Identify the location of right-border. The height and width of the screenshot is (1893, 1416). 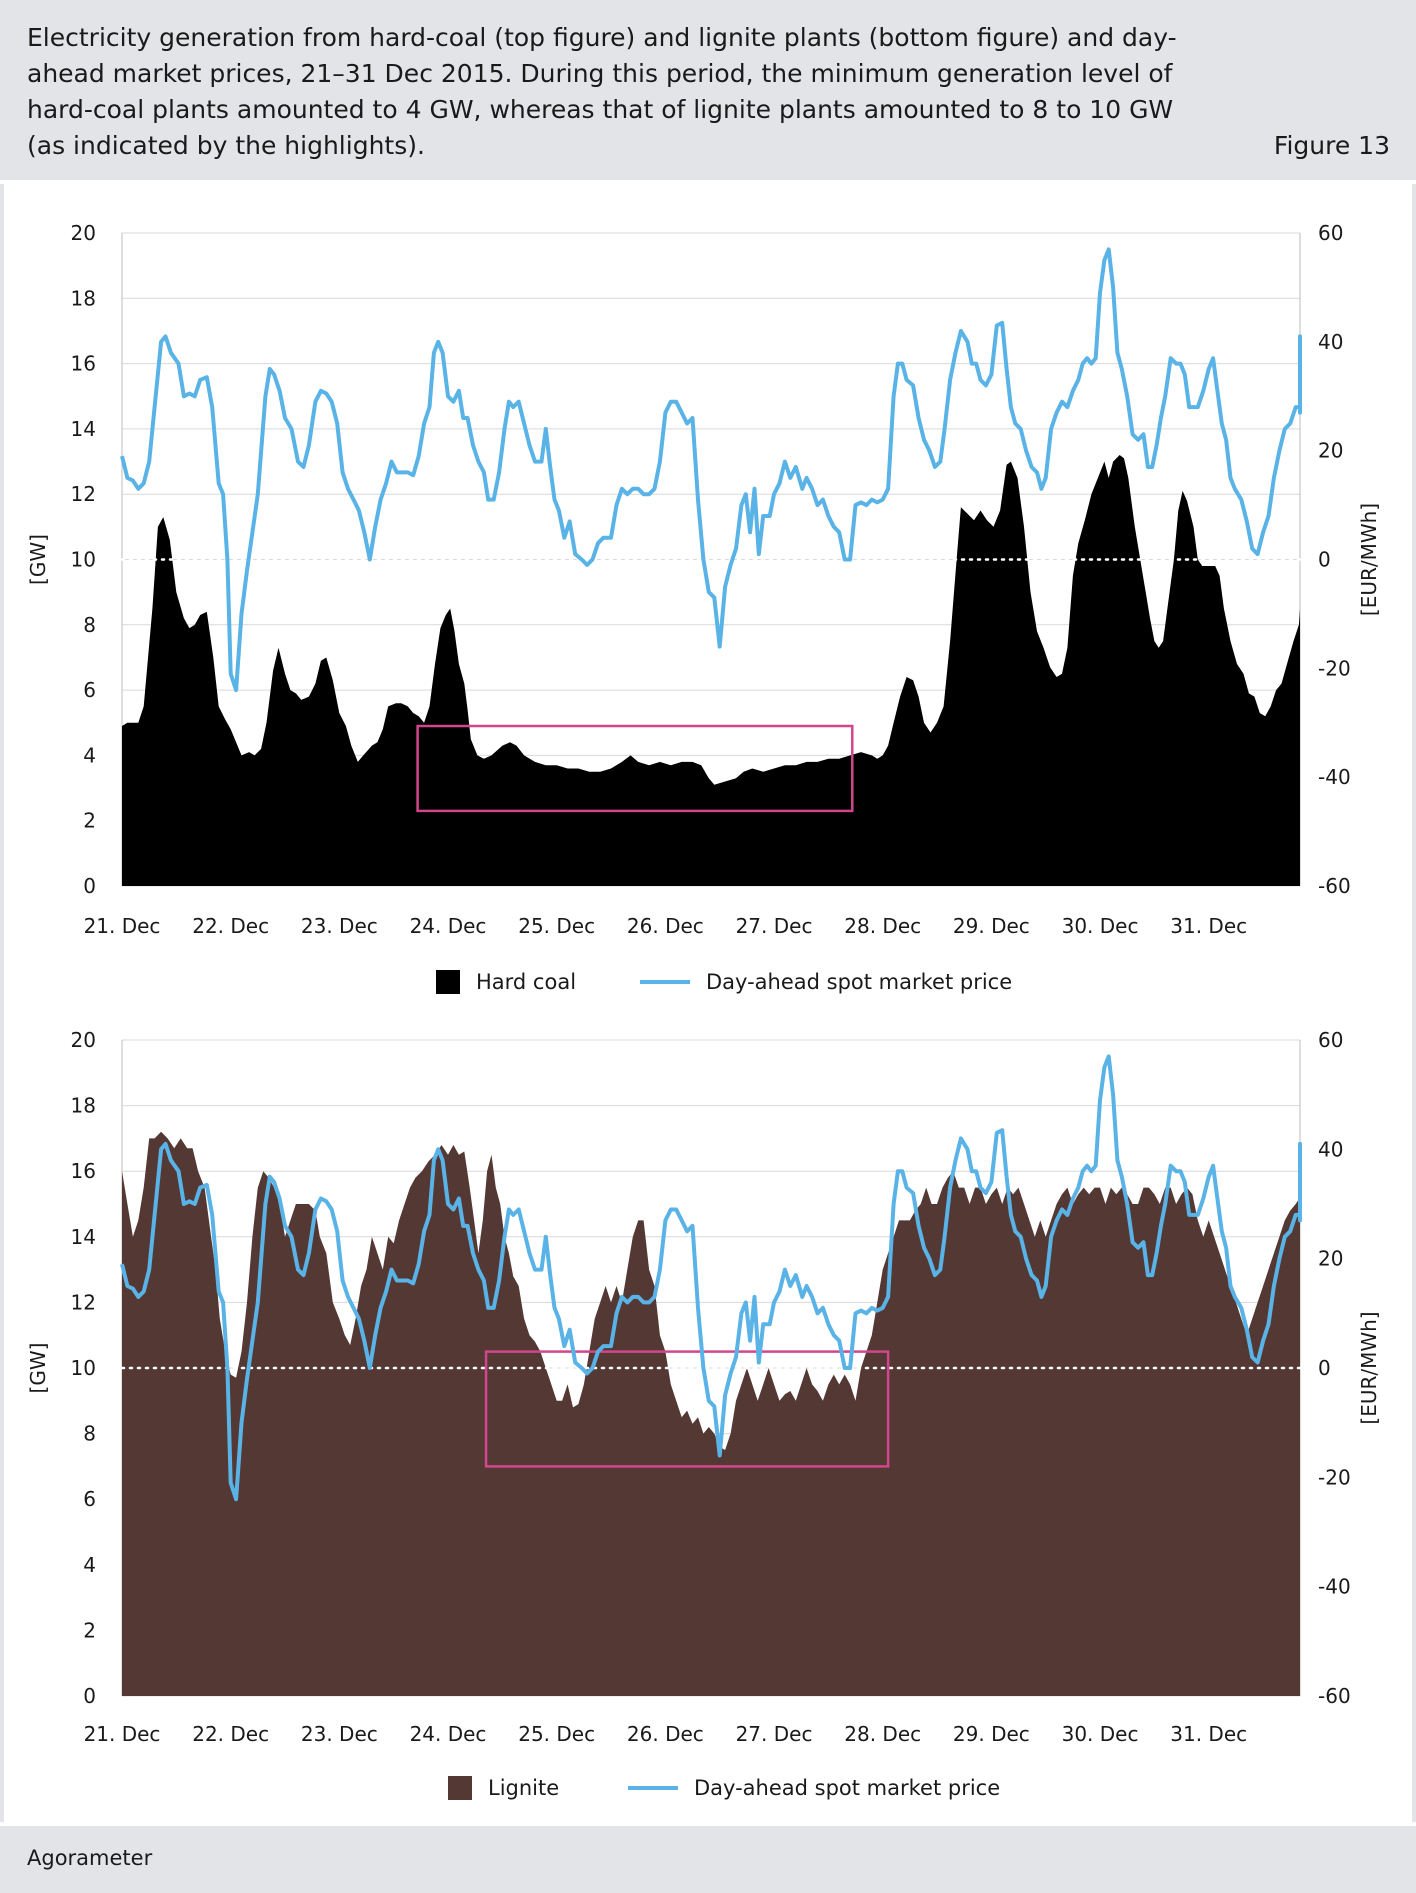
(1414, 1003).